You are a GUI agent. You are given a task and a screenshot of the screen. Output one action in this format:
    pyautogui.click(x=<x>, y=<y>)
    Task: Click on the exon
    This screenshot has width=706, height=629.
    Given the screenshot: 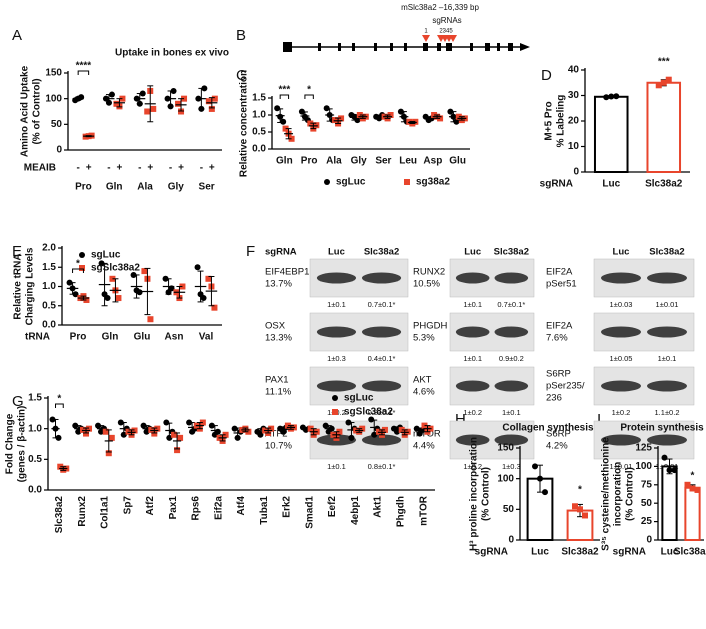 What is the action you would take?
    pyautogui.click(x=287, y=47)
    